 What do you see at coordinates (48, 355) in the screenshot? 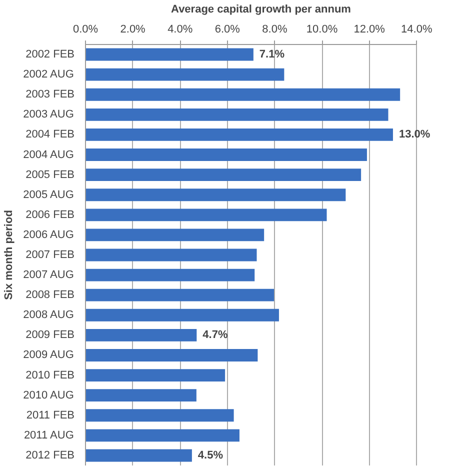
I see `y-tick-label: 2009 AUG` at bounding box center [48, 355].